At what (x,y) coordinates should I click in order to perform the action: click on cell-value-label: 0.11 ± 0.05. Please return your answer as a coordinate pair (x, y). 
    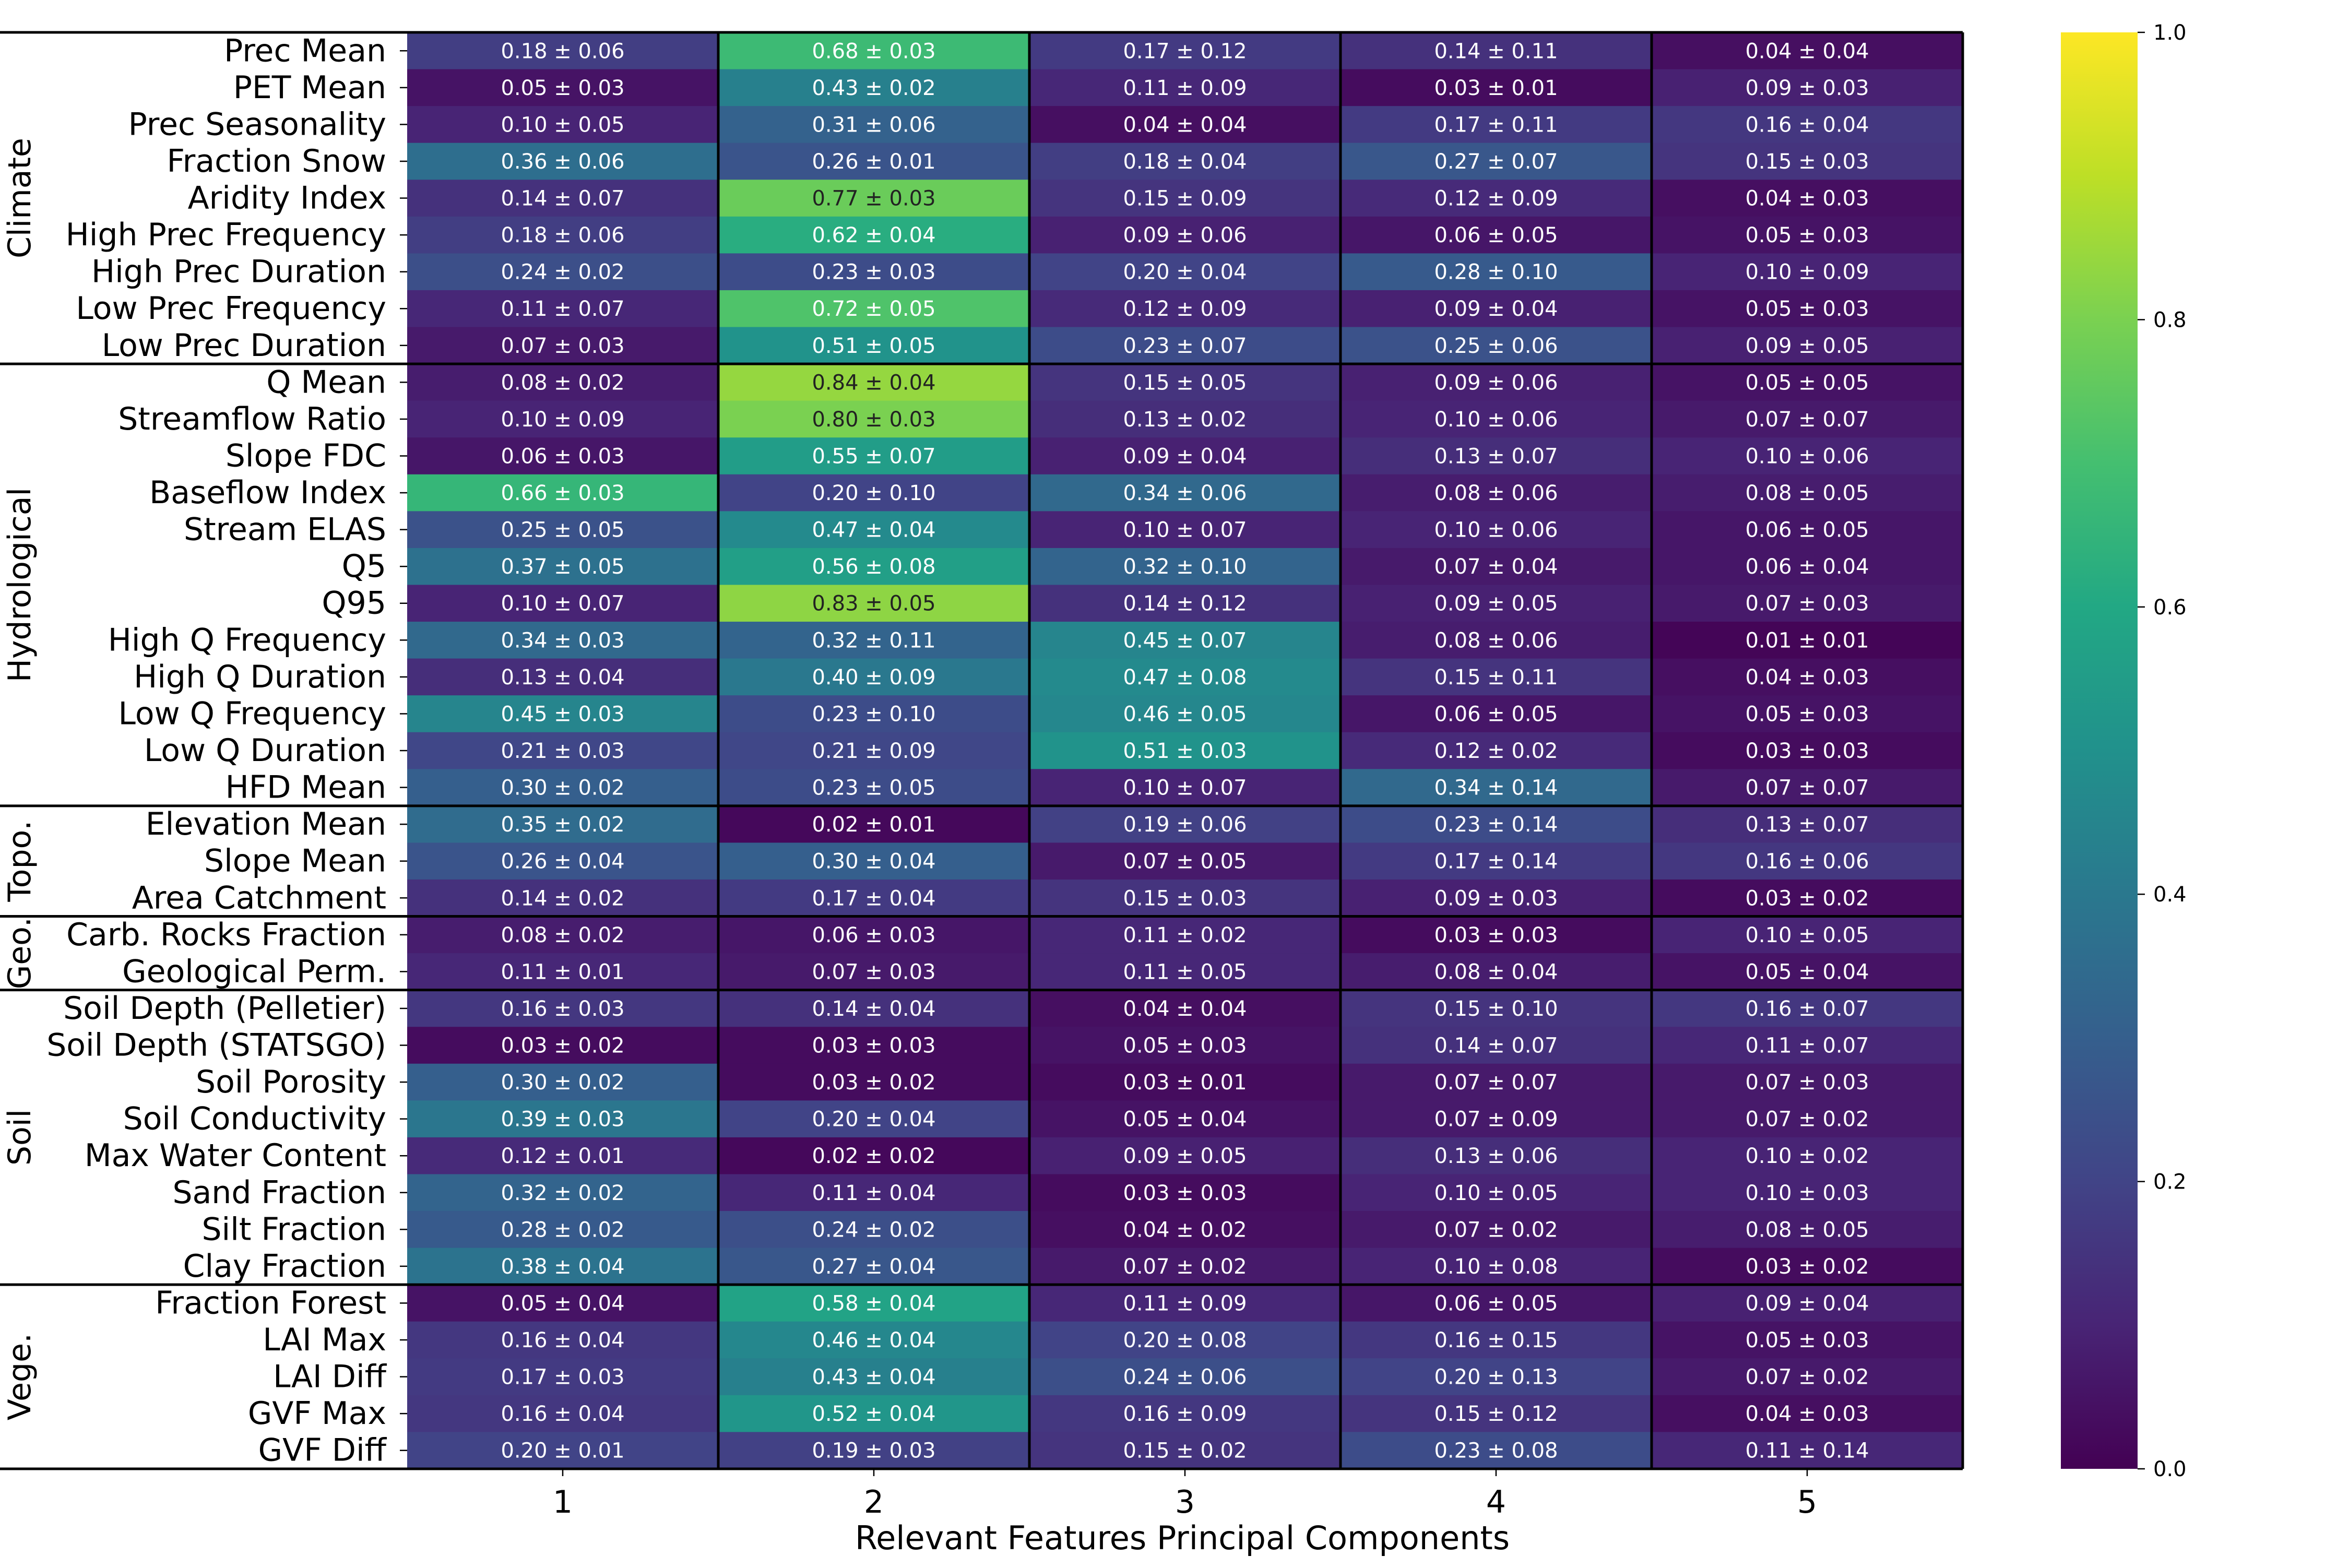
    Looking at the image, I should click on (1185, 972).